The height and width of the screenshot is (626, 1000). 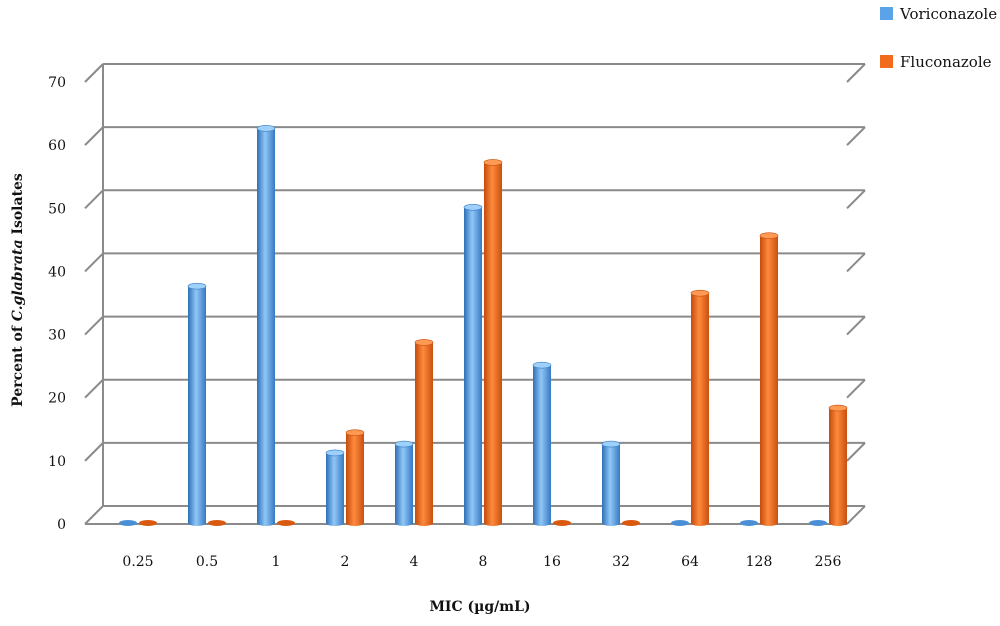 What do you see at coordinates (57, 462) in the screenshot?
I see `y-tick-label: 10` at bounding box center [57, 462].